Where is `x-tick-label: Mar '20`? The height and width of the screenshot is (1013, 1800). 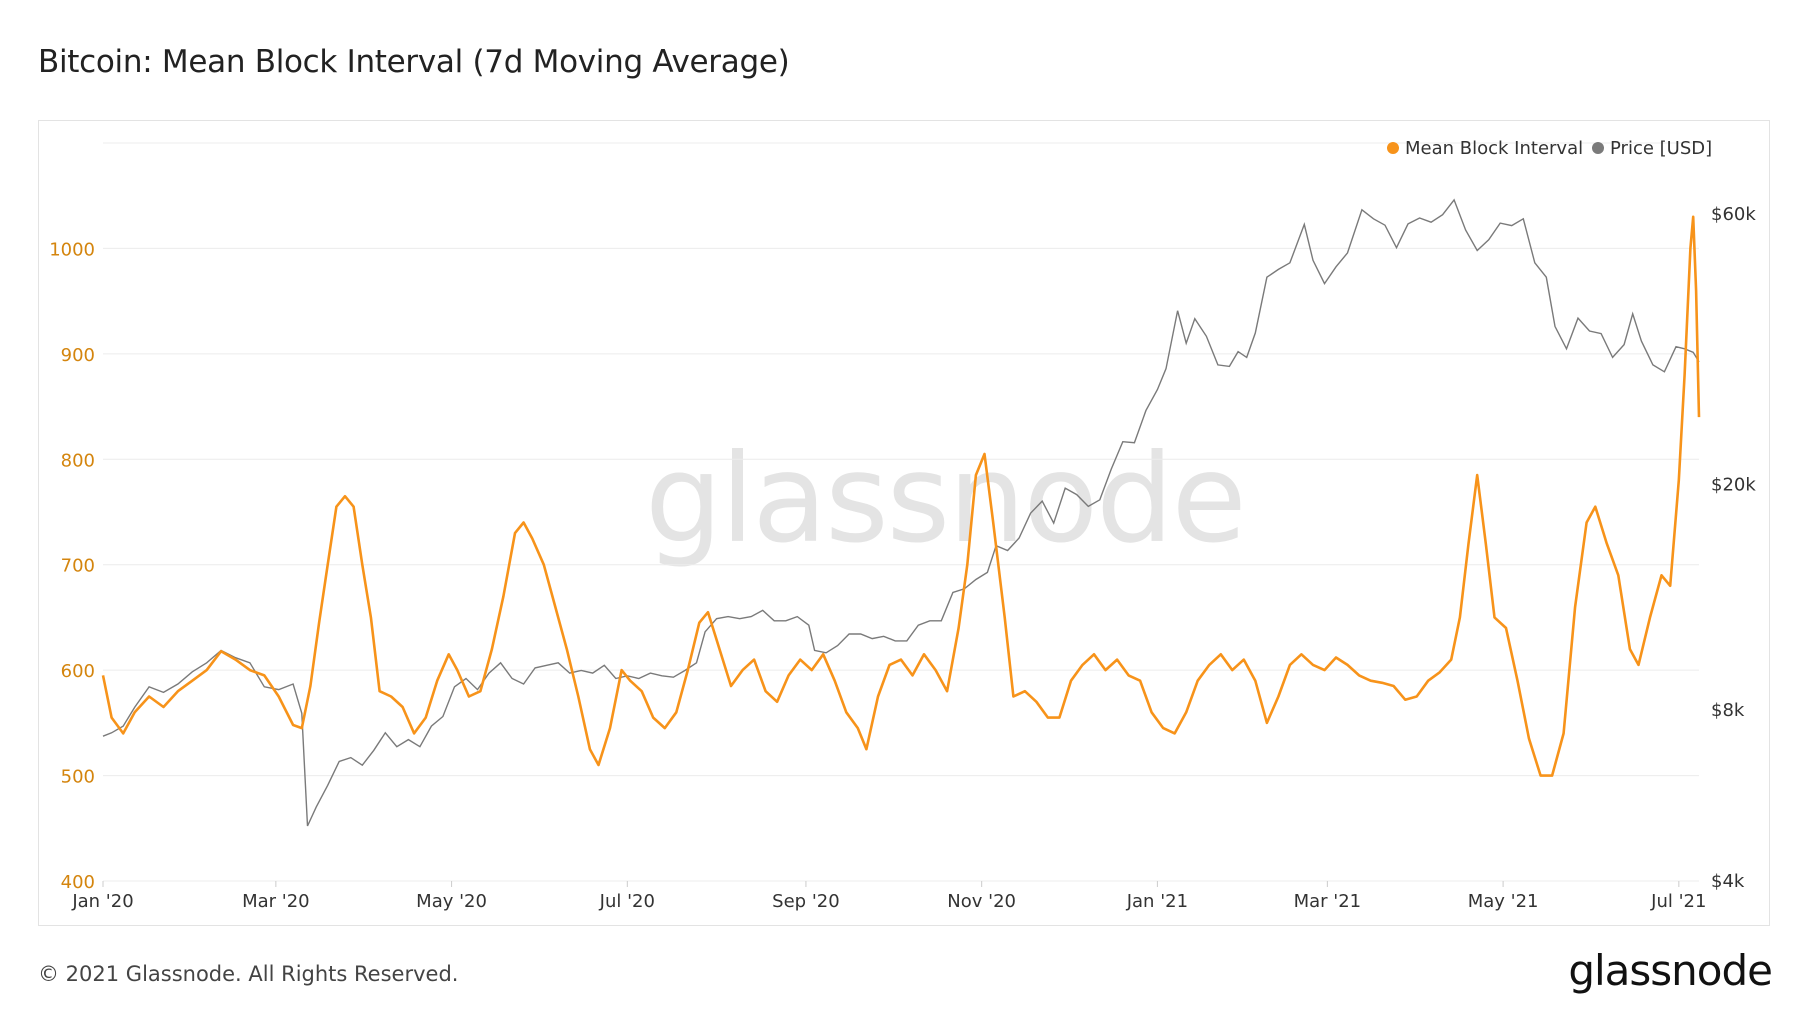
x-tick-label: Mar '20 is located at coordinates (276, 901).